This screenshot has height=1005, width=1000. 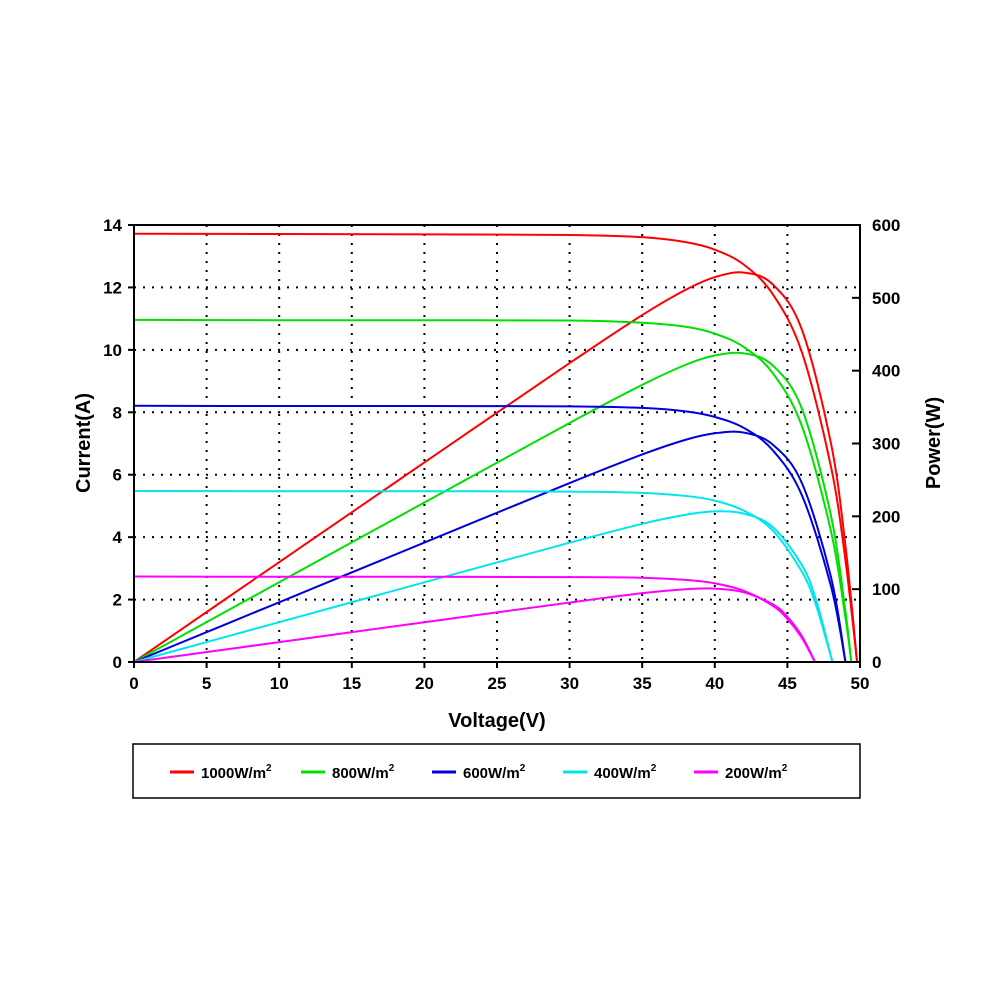 I want to click on y2-tick-label: 500, so click(x=886, y=298).